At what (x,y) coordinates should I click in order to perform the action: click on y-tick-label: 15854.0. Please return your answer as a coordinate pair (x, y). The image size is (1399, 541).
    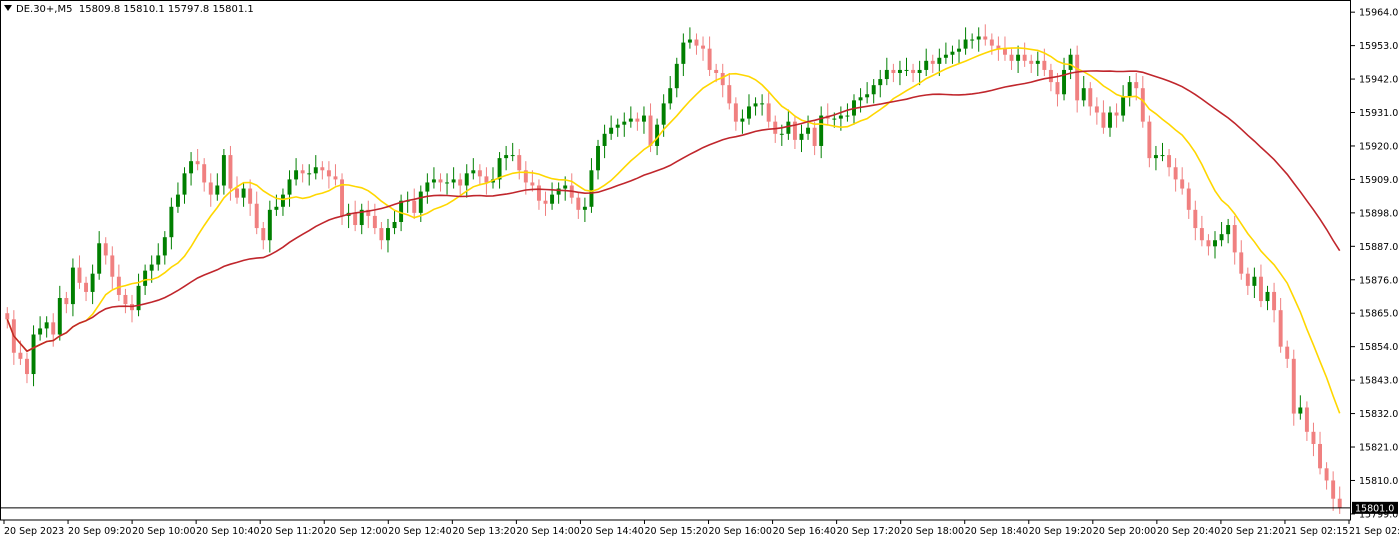
    Looking at the image, I should click on (1378, 347).